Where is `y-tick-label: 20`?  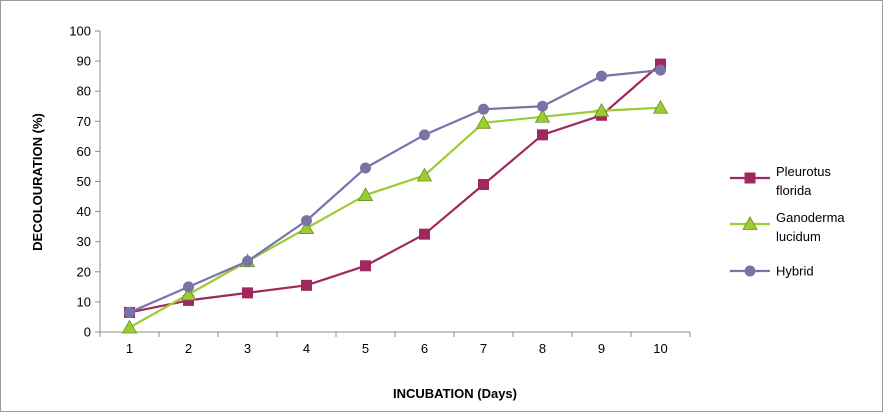
y-tick-label: 20 is located at coordinates (84, 271).